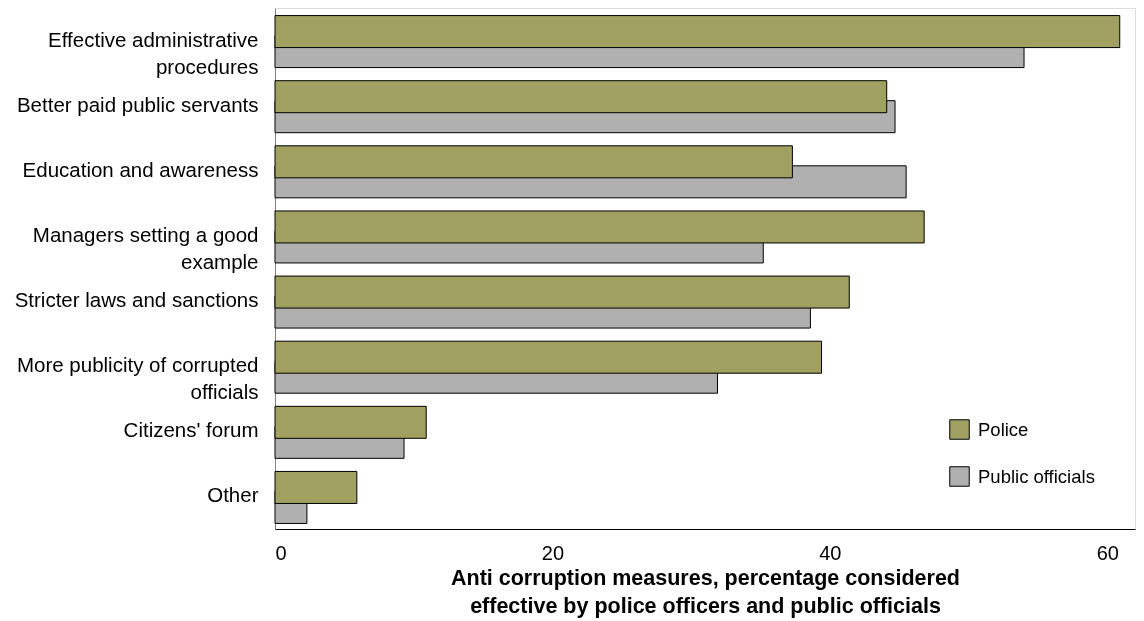 This screenshot has width=1144, height=621. What do you see at coordinates (233, 495) in the screenshot?
I see `y-tick-label: Other` at bounding box center [233, 495].